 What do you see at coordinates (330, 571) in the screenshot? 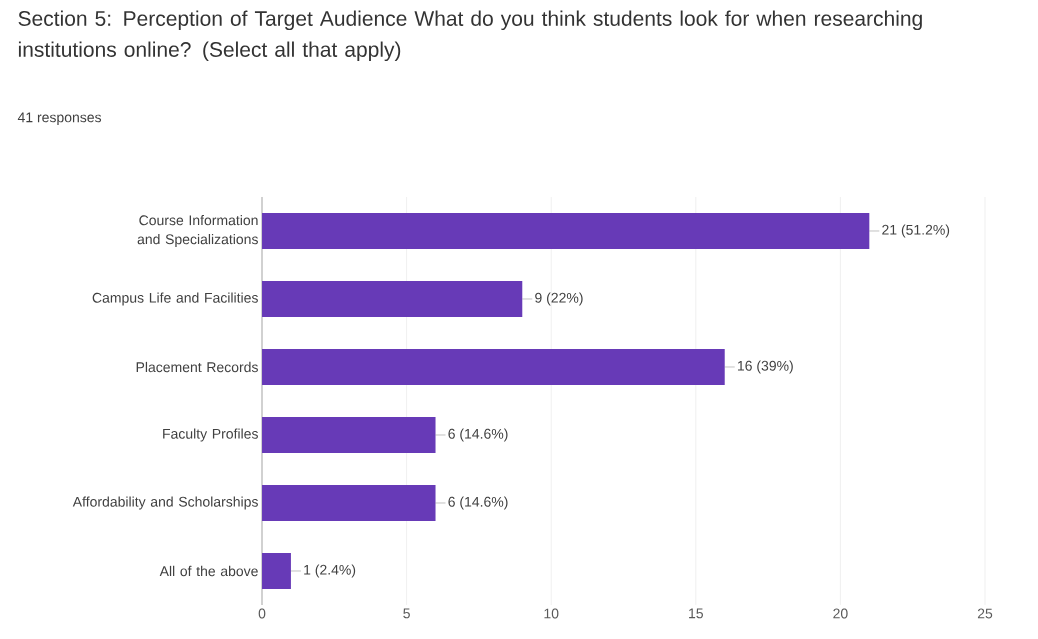
I see `data-label: 1 (2.4%)` at bounding box center [330, 571].